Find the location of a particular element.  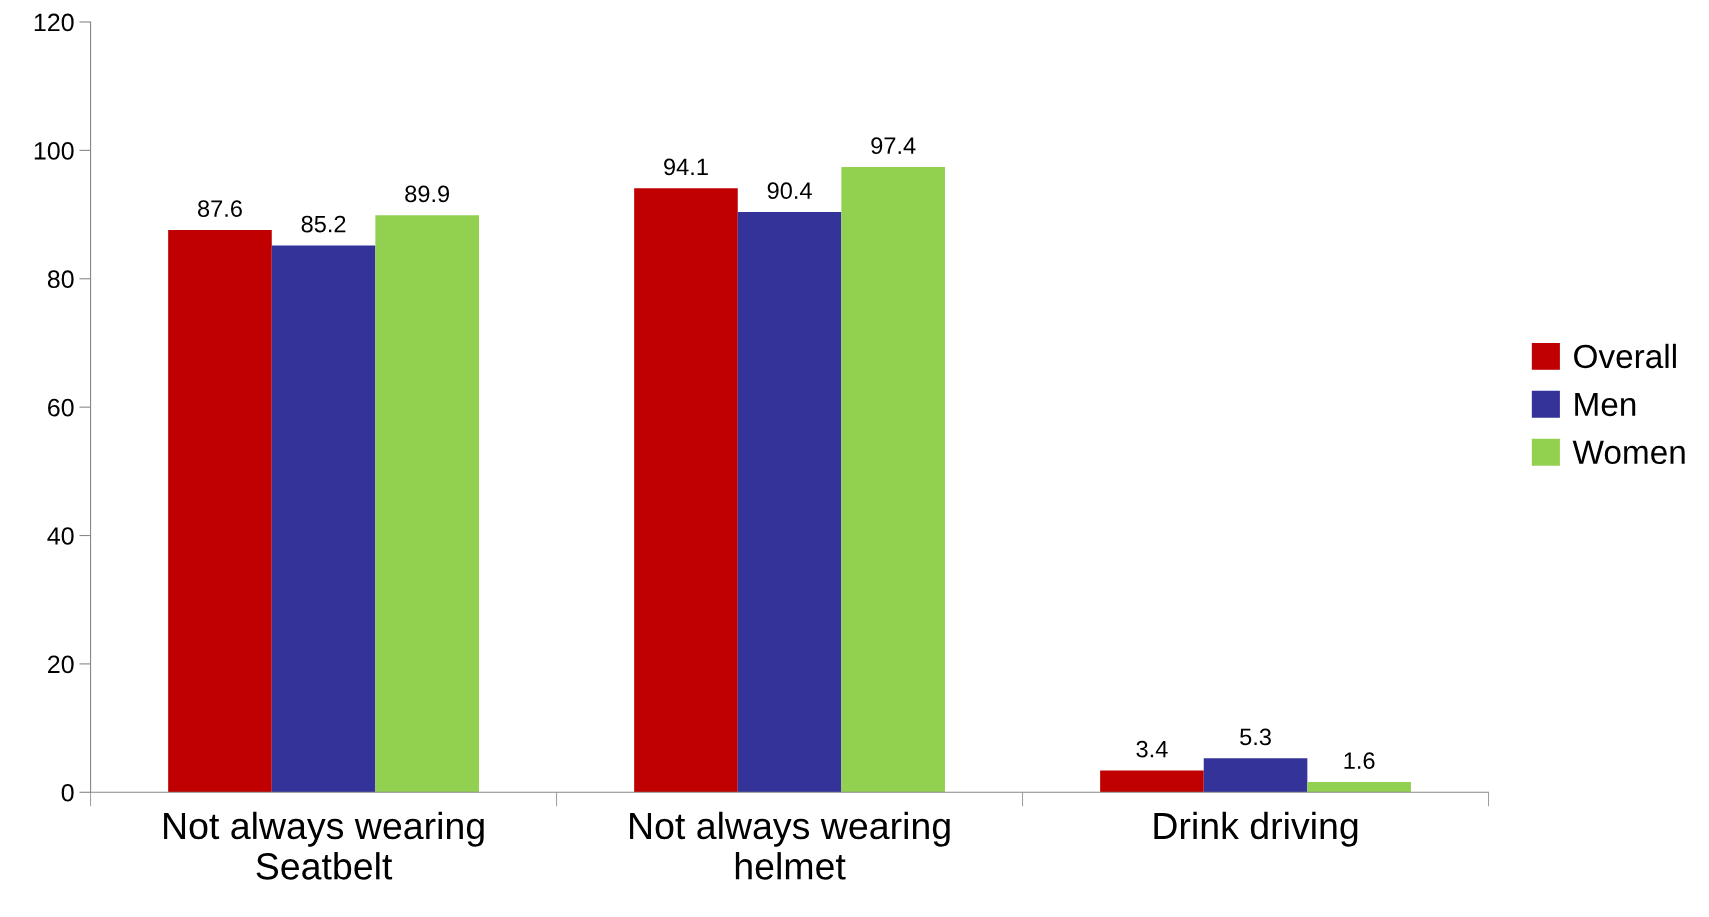

data-label: 5.3 is located at coordinates (1255, 737).